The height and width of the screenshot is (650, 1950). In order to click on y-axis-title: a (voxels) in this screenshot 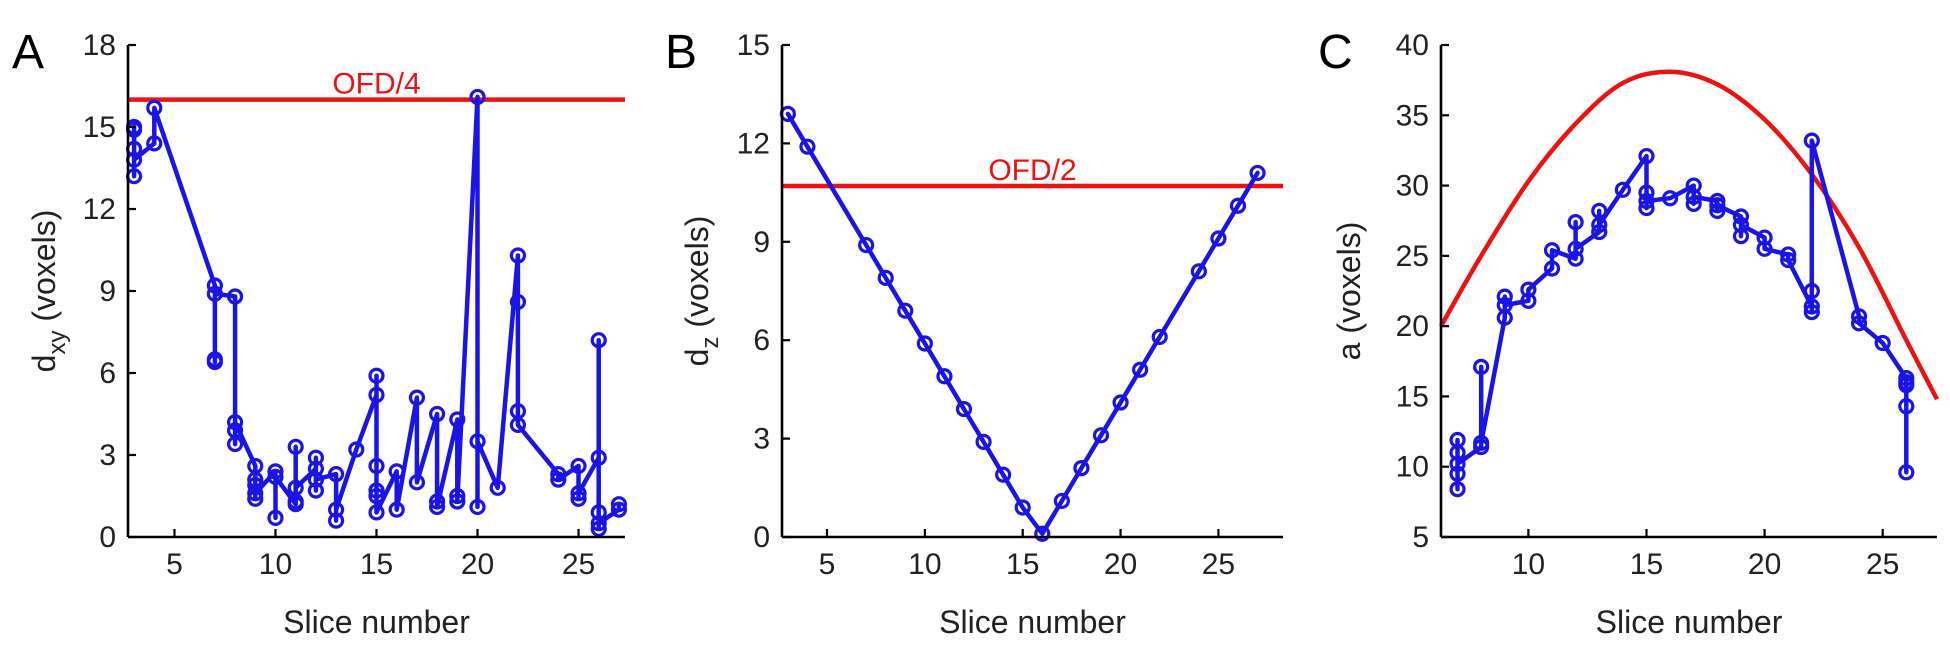, I will do `click(1349, 291)`.